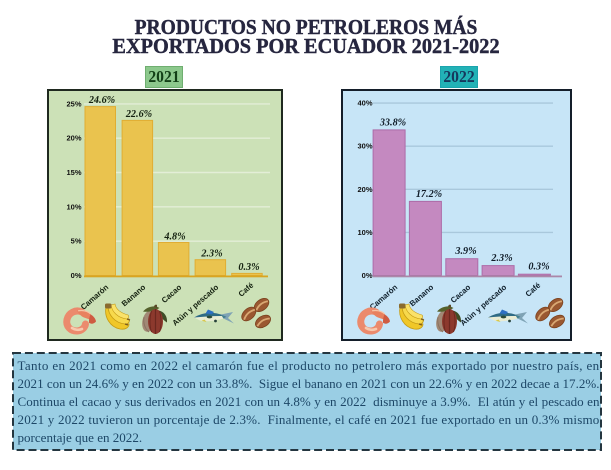 The image size is (611, 470). Describe the element at coordinates (73, 103) in the screenshot. I see `svg-text: 25%` at that location.